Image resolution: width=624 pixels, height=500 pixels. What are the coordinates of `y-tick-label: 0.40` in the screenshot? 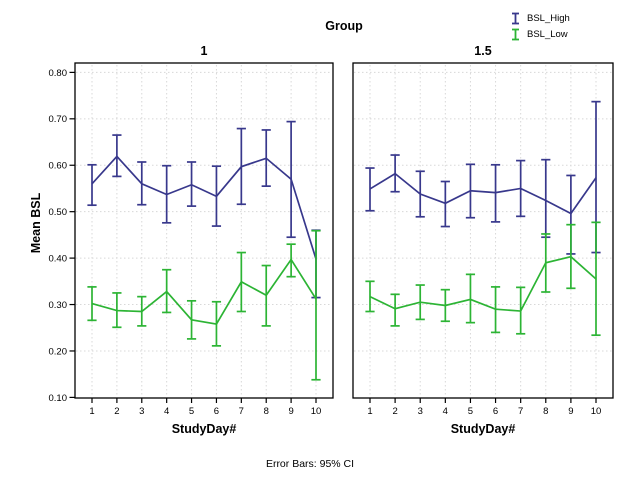 It's located at (58, 259).